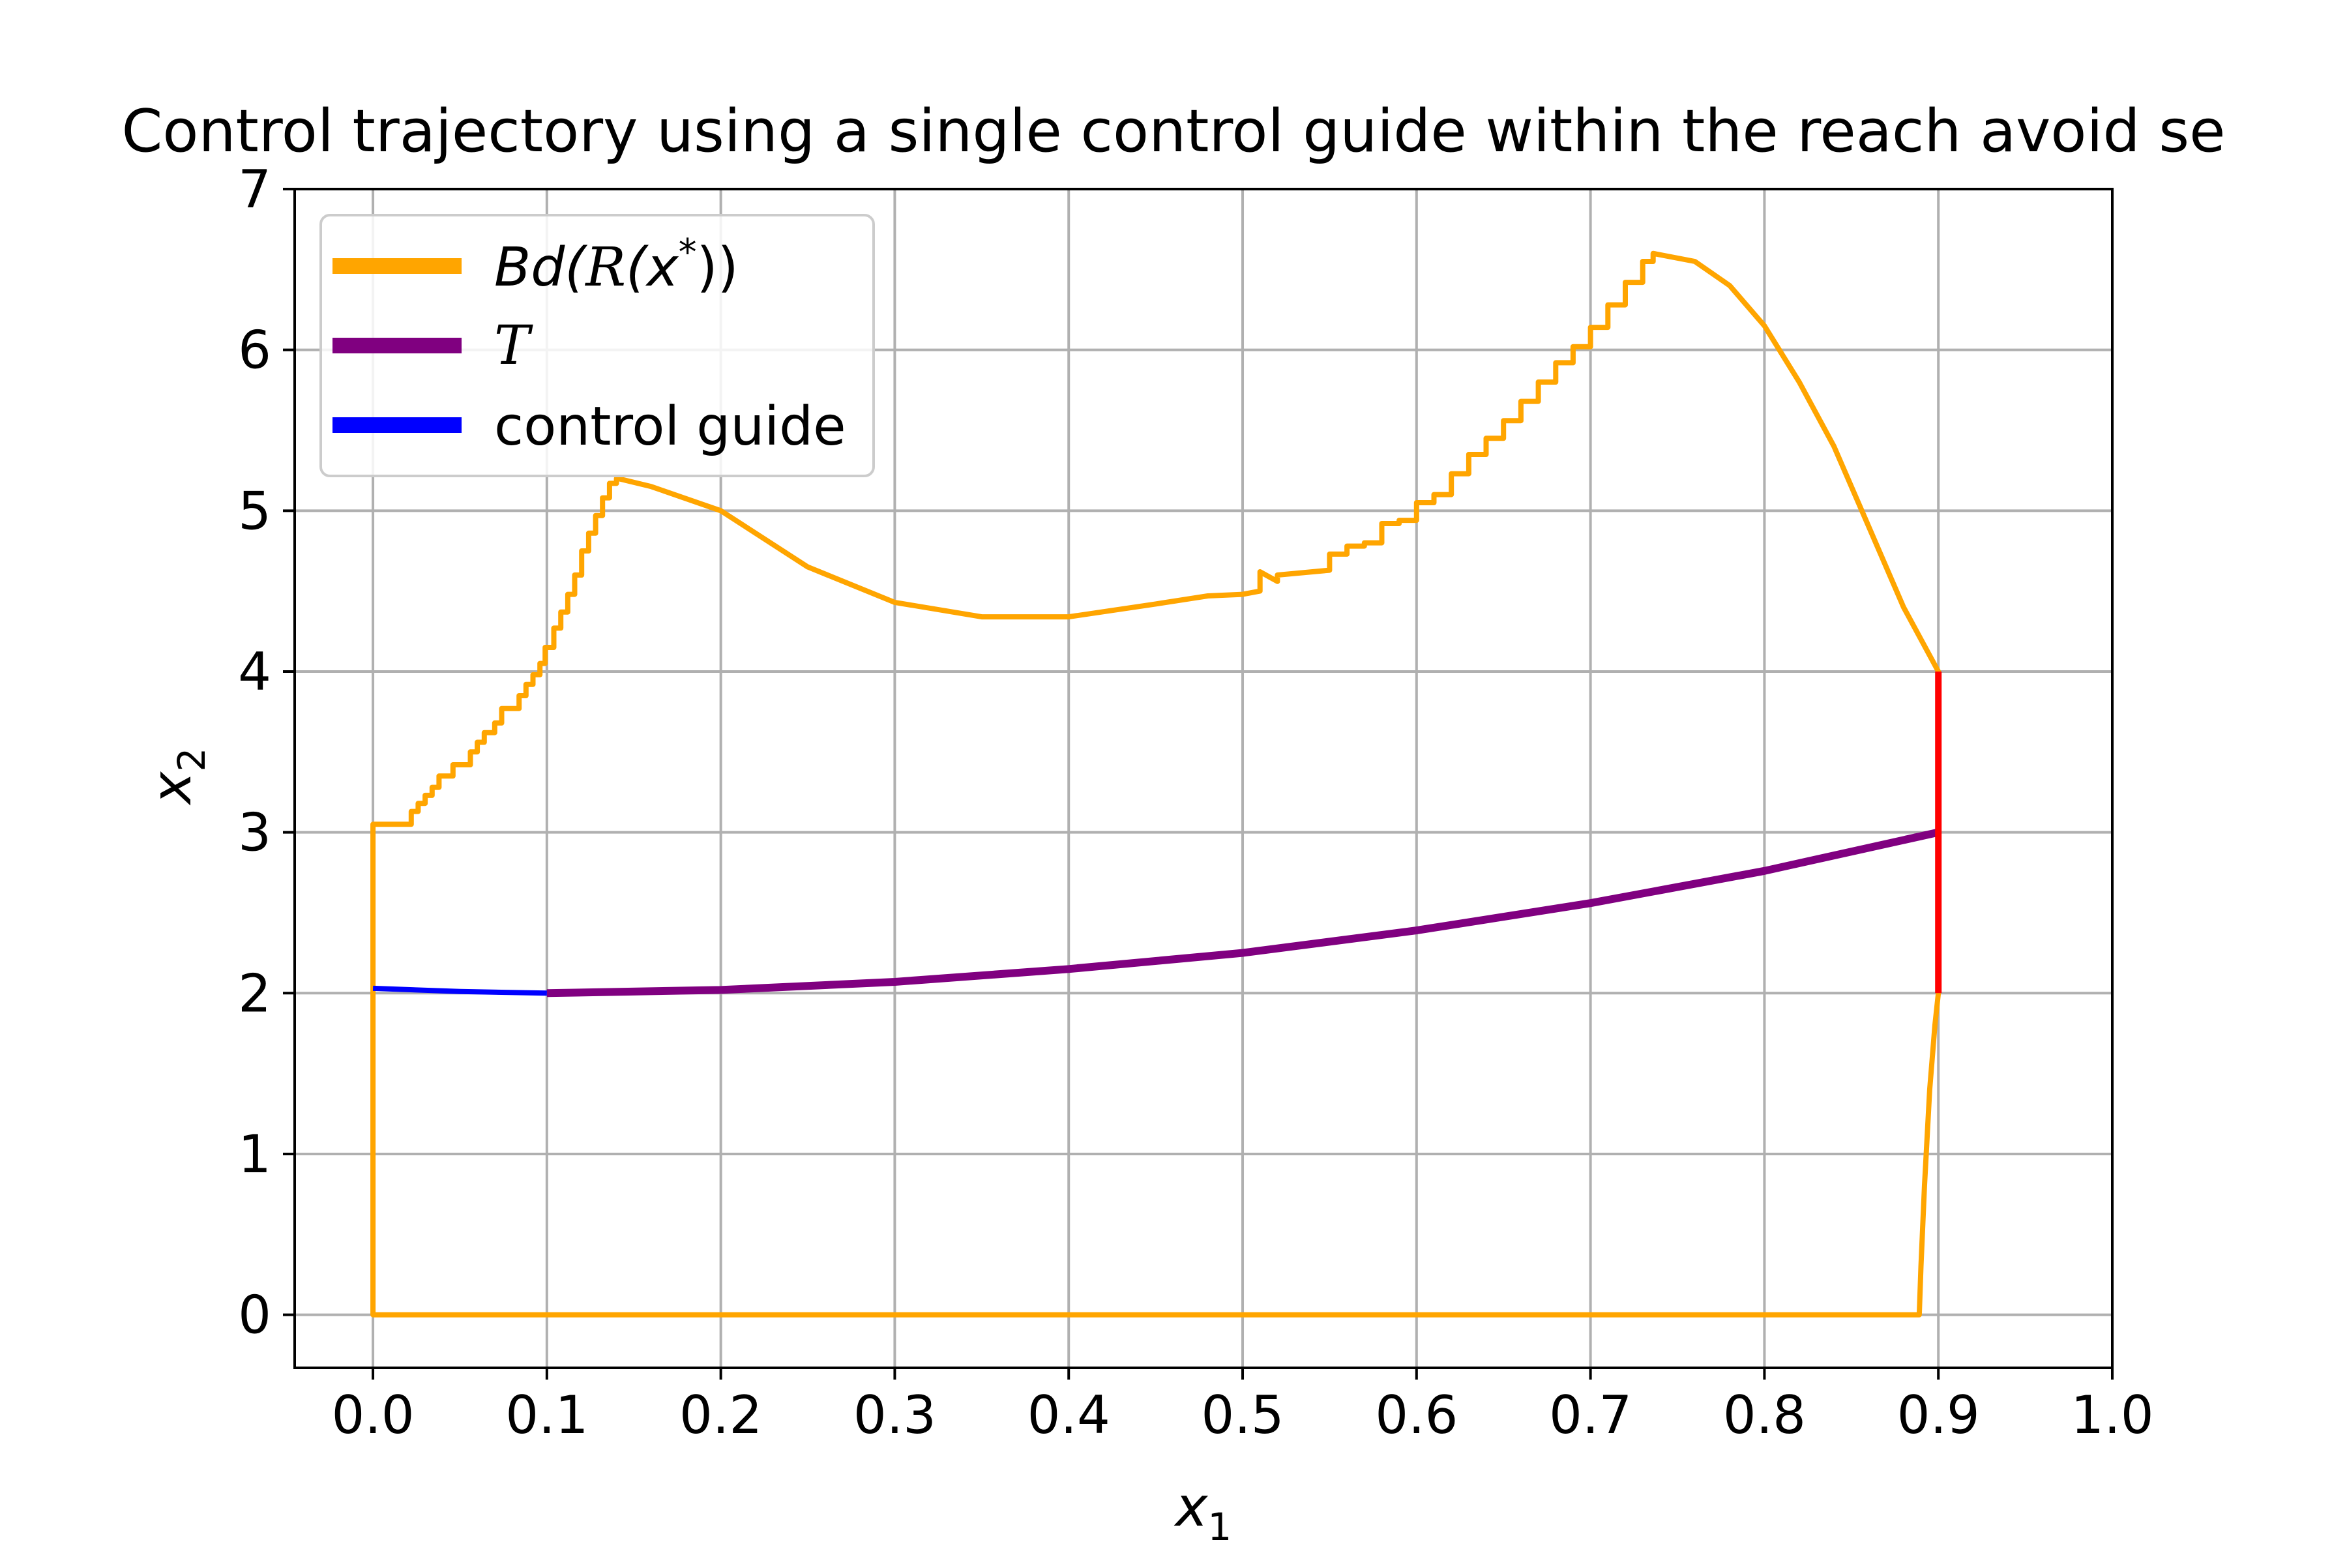  What do you see at coordinates (652, 268) in the screenshot?
I see `legend-label-boundary-paren: (x` at bounding box center [652, 268].